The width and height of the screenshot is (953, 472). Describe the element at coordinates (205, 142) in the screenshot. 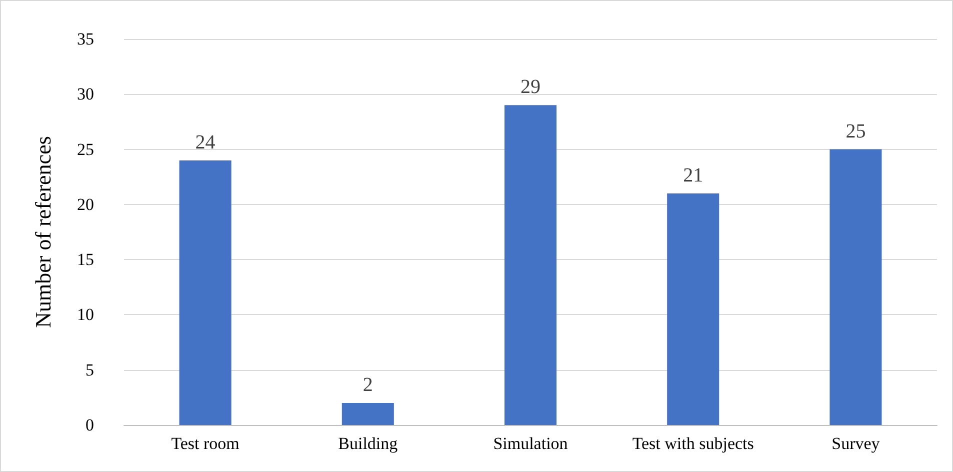

I see `data-label: 24` at that location.